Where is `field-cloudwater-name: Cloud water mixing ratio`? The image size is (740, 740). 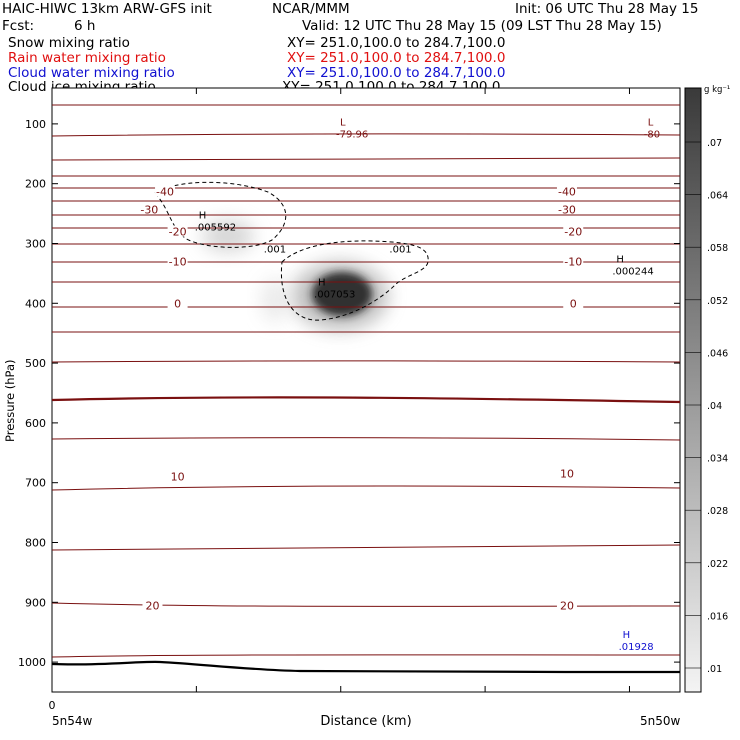
field-cloudwater-name: Cloud water mixing ratio is located at coordinates (91, 73).